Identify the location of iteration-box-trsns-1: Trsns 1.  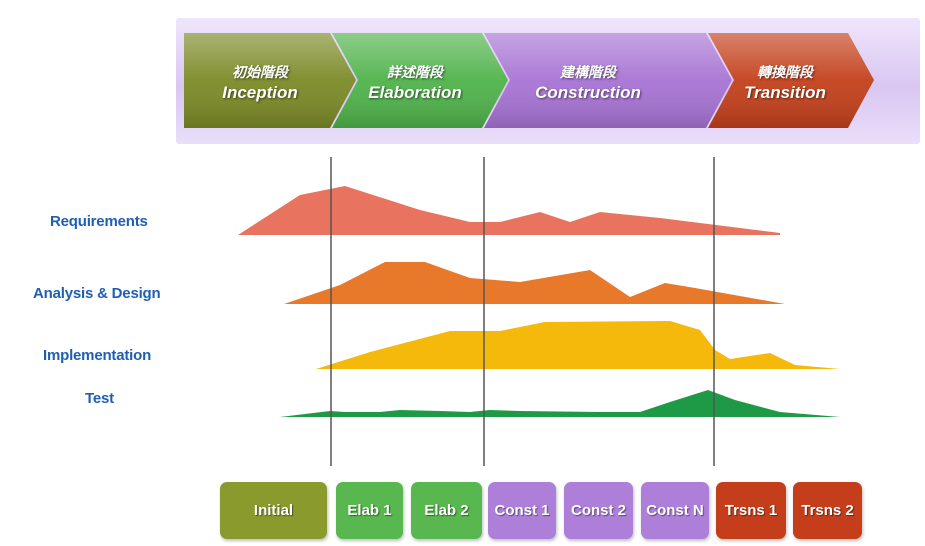
(751, 510).